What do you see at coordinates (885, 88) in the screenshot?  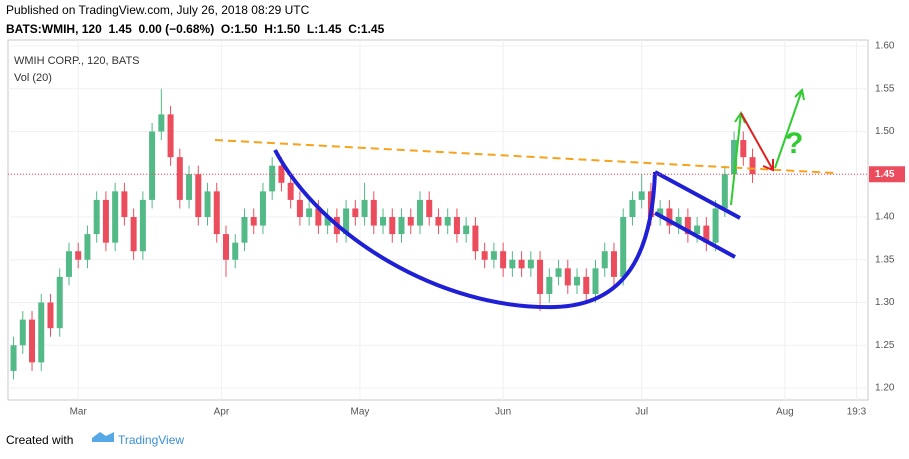 I see `y-tick-label: 1.55` at bounding box center [885, 88].